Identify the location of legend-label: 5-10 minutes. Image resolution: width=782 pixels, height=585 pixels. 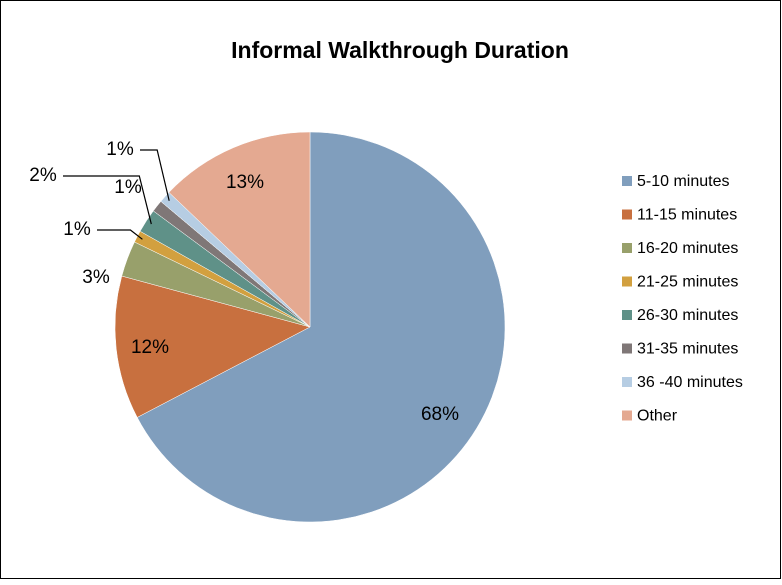
(683, 181).